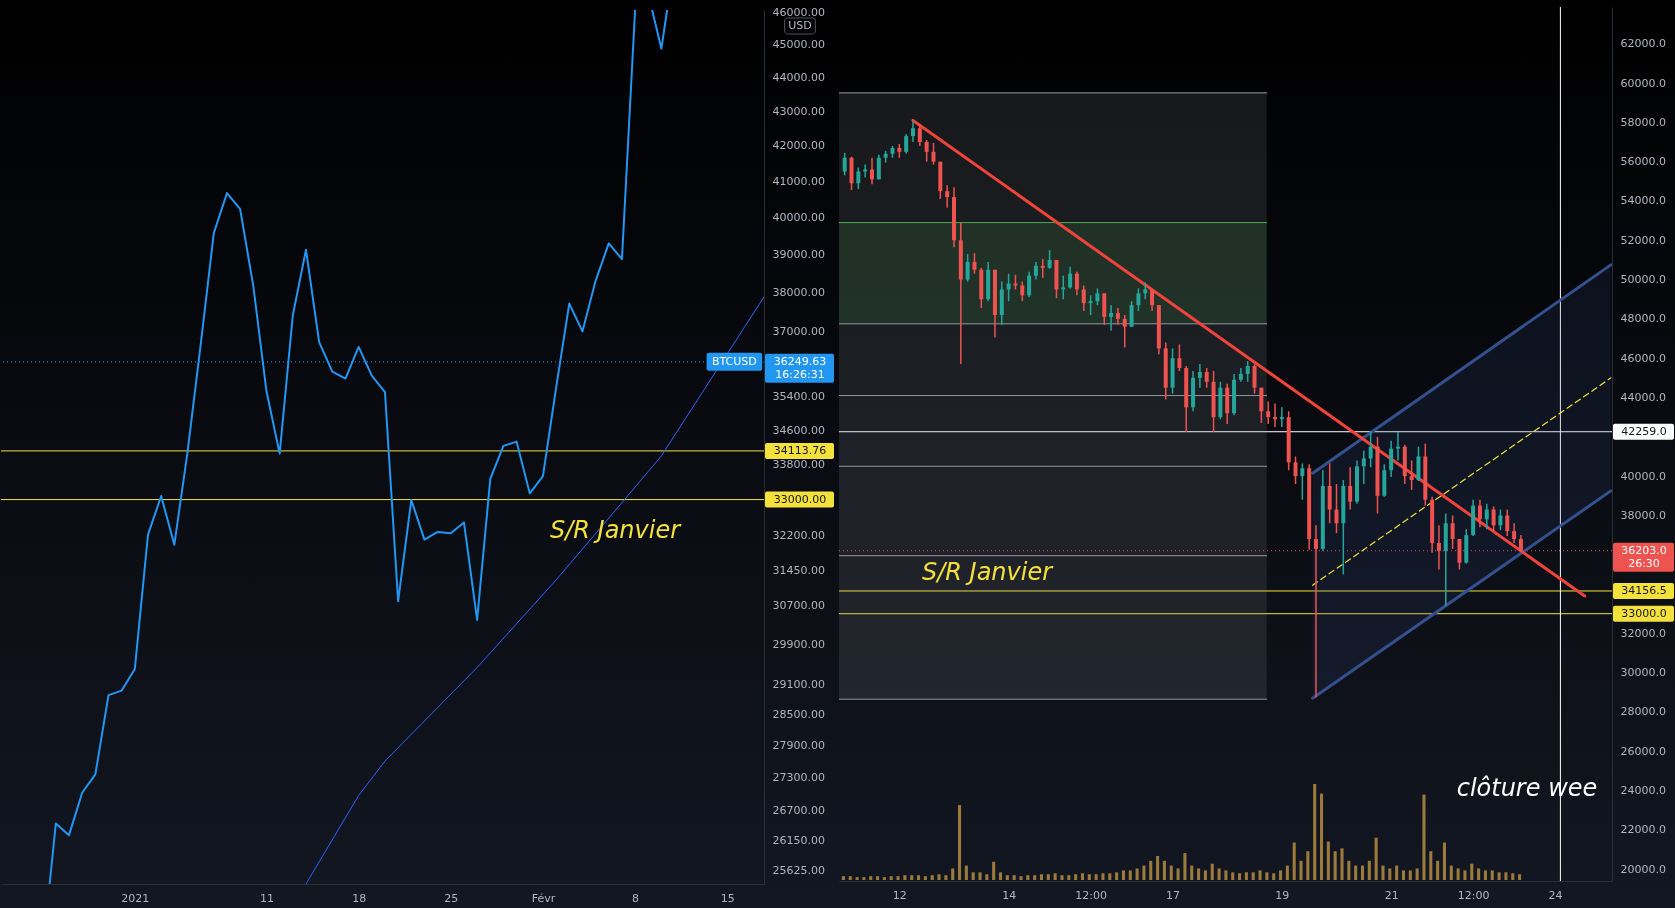 The width and height of the screenshot is (1675, 908). What do you see at coordinates (266, 898) in the screenshot?
I see `x-tick-label: 11` at bounding box center [266, 898].